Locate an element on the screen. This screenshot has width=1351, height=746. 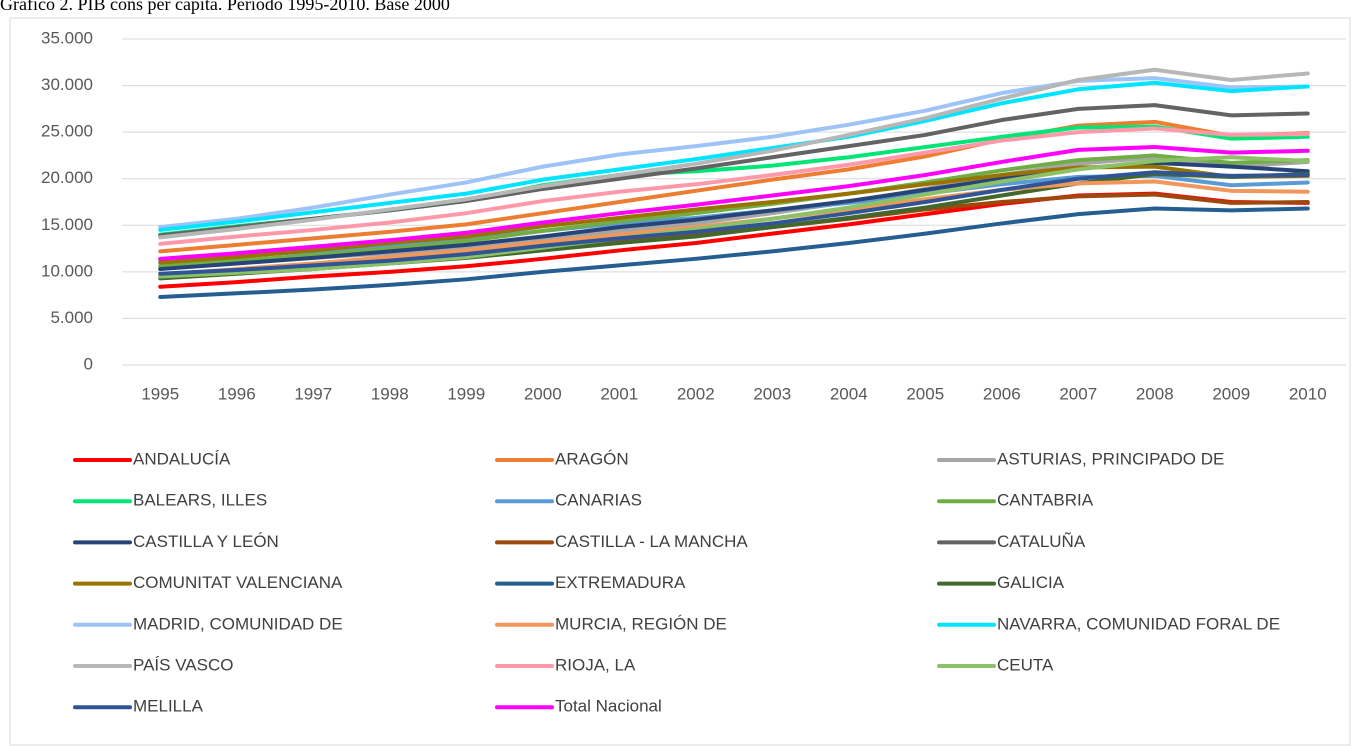
y-tick-label: 35.000 is located at coordinates (67, 37).